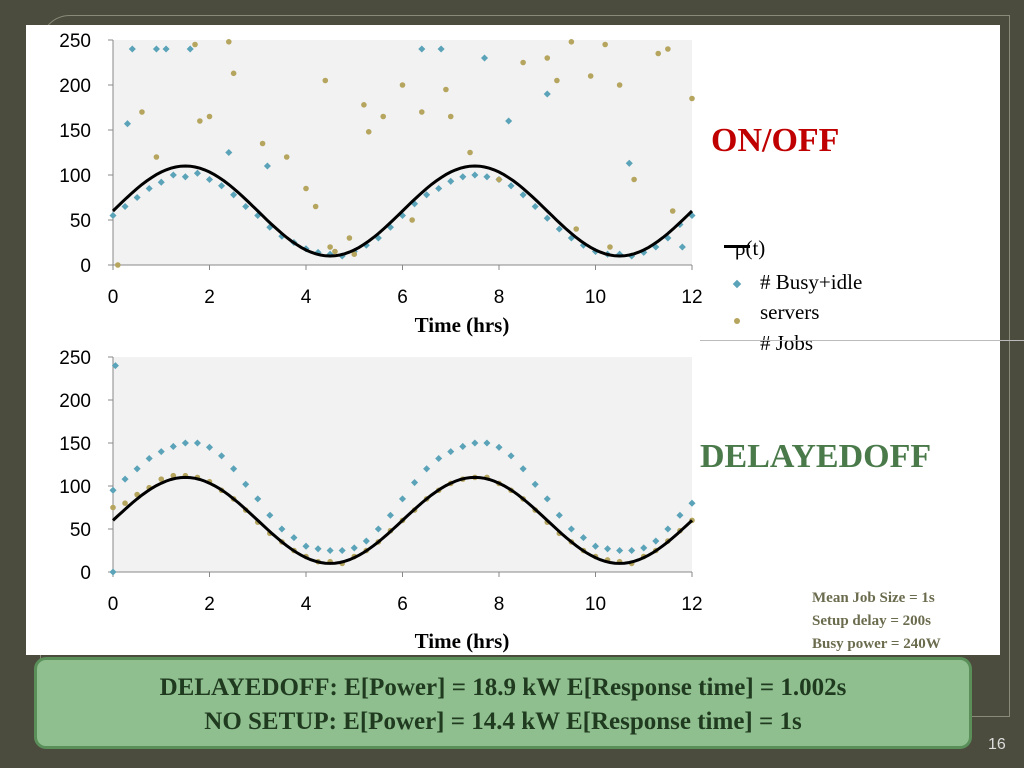  What do you see at coordinates (691, 604) in the screenshot?
I see `x-tick-label: 12` at bounding box center [691, 604].